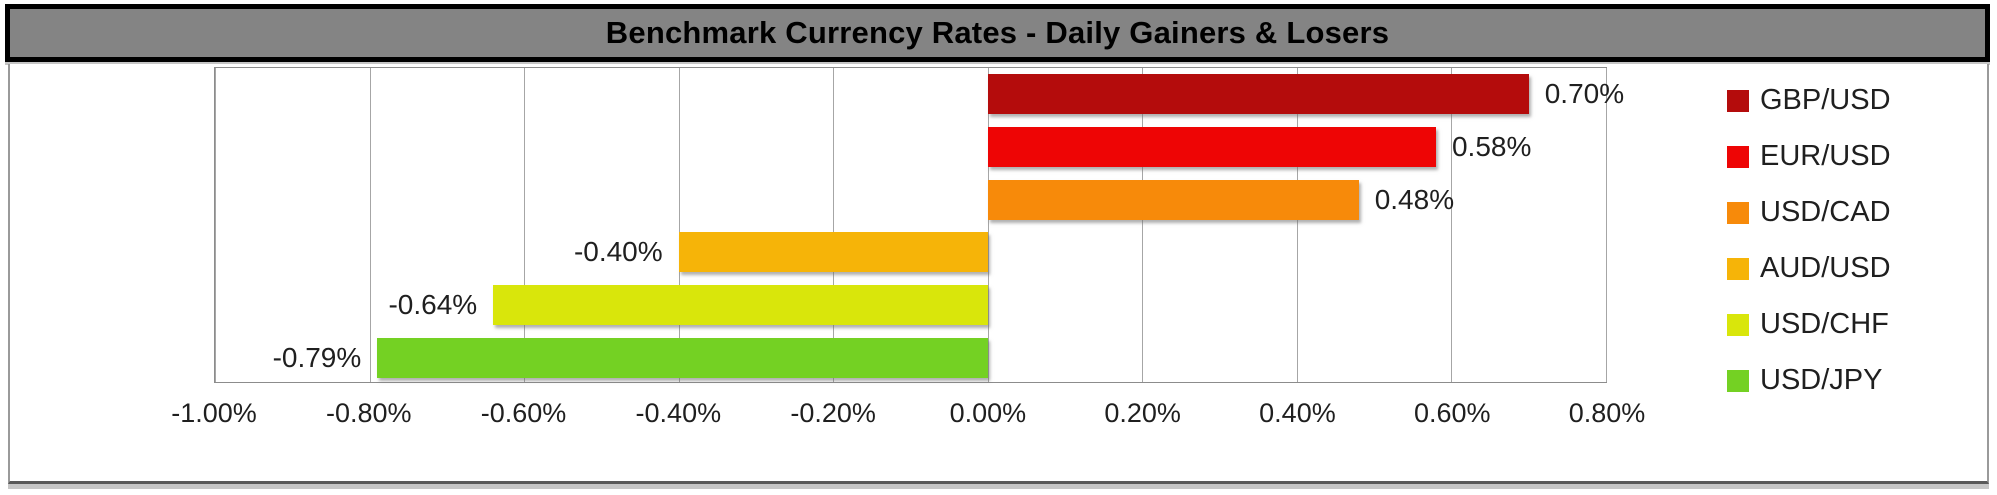 The height and width of the screenshot is (495, 1997). I want to click on x-tick-label: 0.60%, so click(1452, 413).